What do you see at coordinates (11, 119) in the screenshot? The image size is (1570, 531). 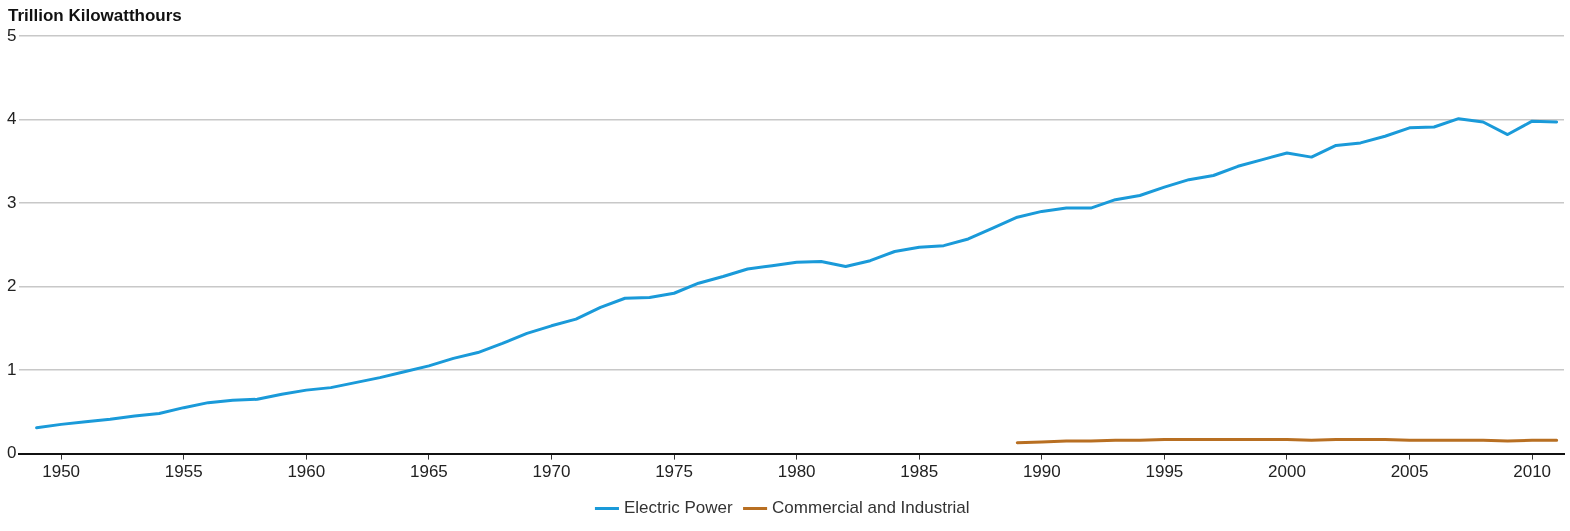 I see `y-tick-label: 4` at bounding box center [11, 119].